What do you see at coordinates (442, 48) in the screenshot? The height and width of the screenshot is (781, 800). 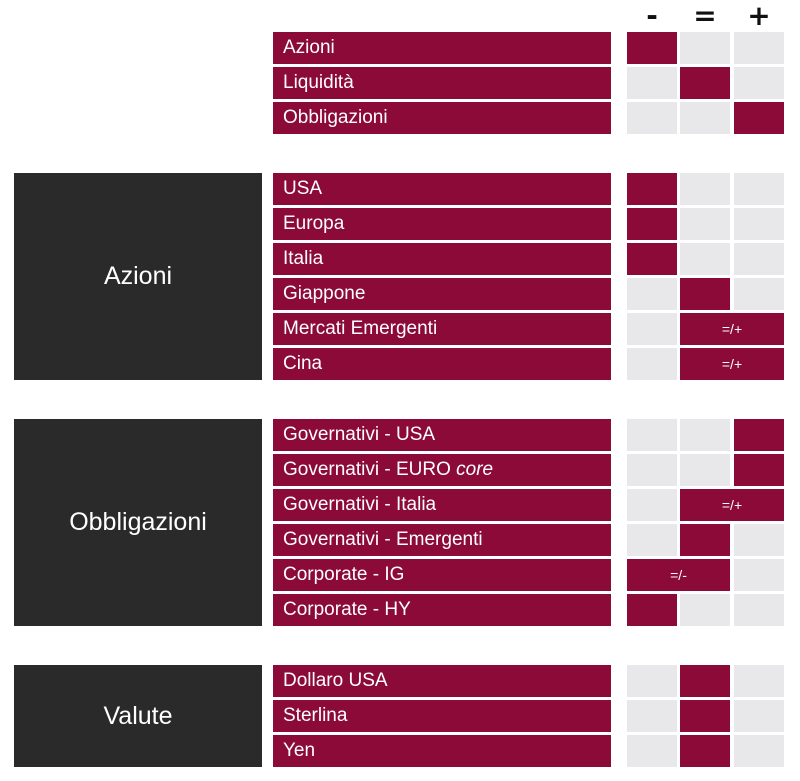 I see `row-label: Azioni` at bounding box center [442, 48].